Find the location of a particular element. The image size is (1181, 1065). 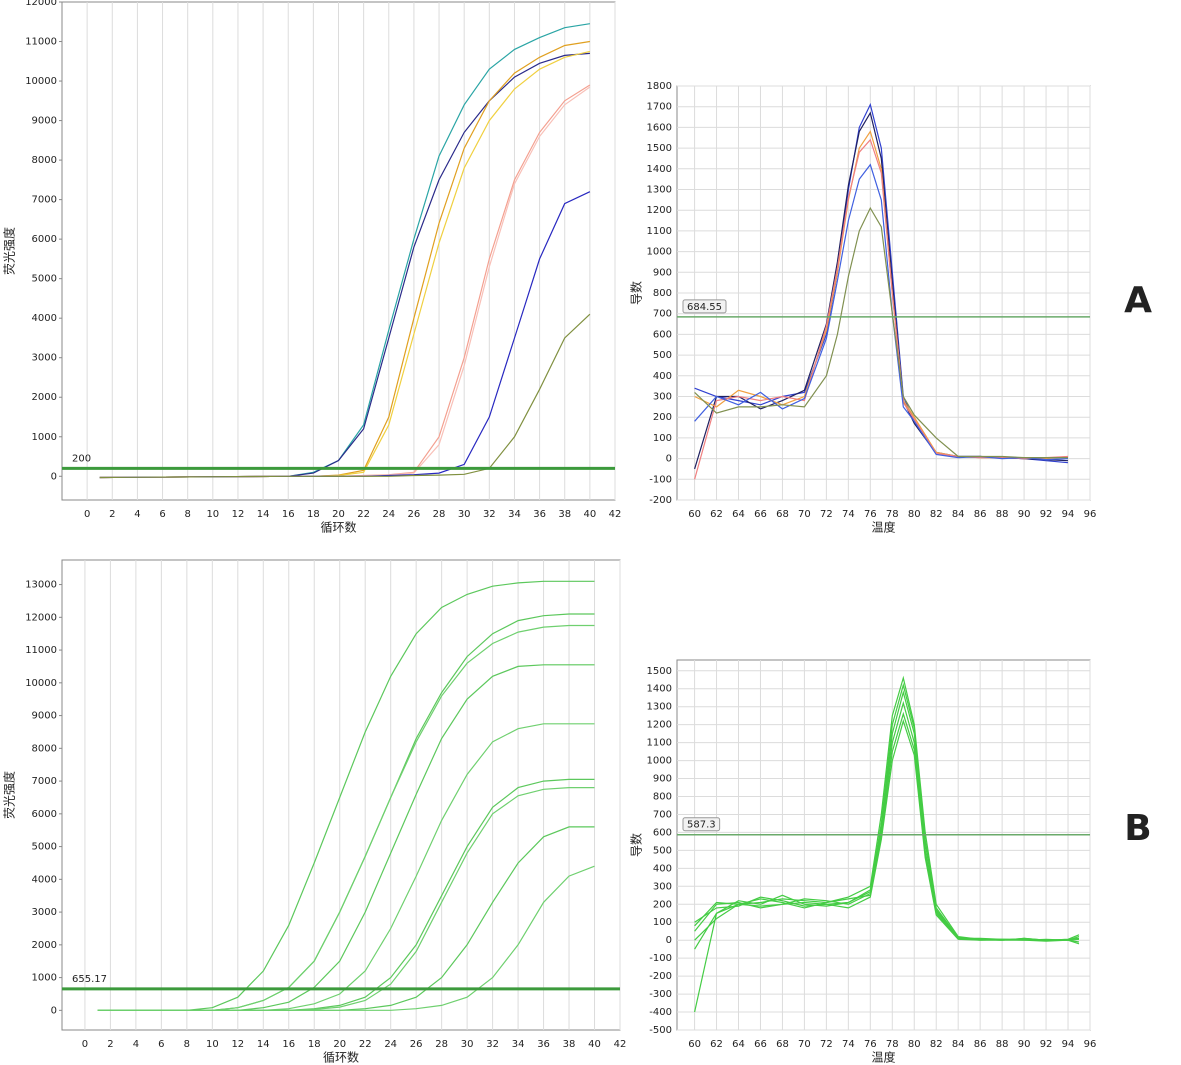

x-axis-title: 循环数 is located at coordinates (341, 1057).